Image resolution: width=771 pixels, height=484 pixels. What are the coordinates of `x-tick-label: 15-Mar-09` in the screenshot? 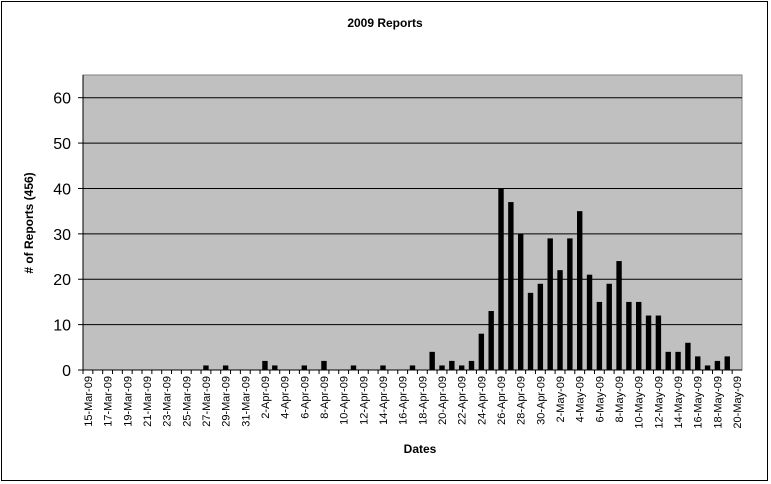 It's located at (89, 401).